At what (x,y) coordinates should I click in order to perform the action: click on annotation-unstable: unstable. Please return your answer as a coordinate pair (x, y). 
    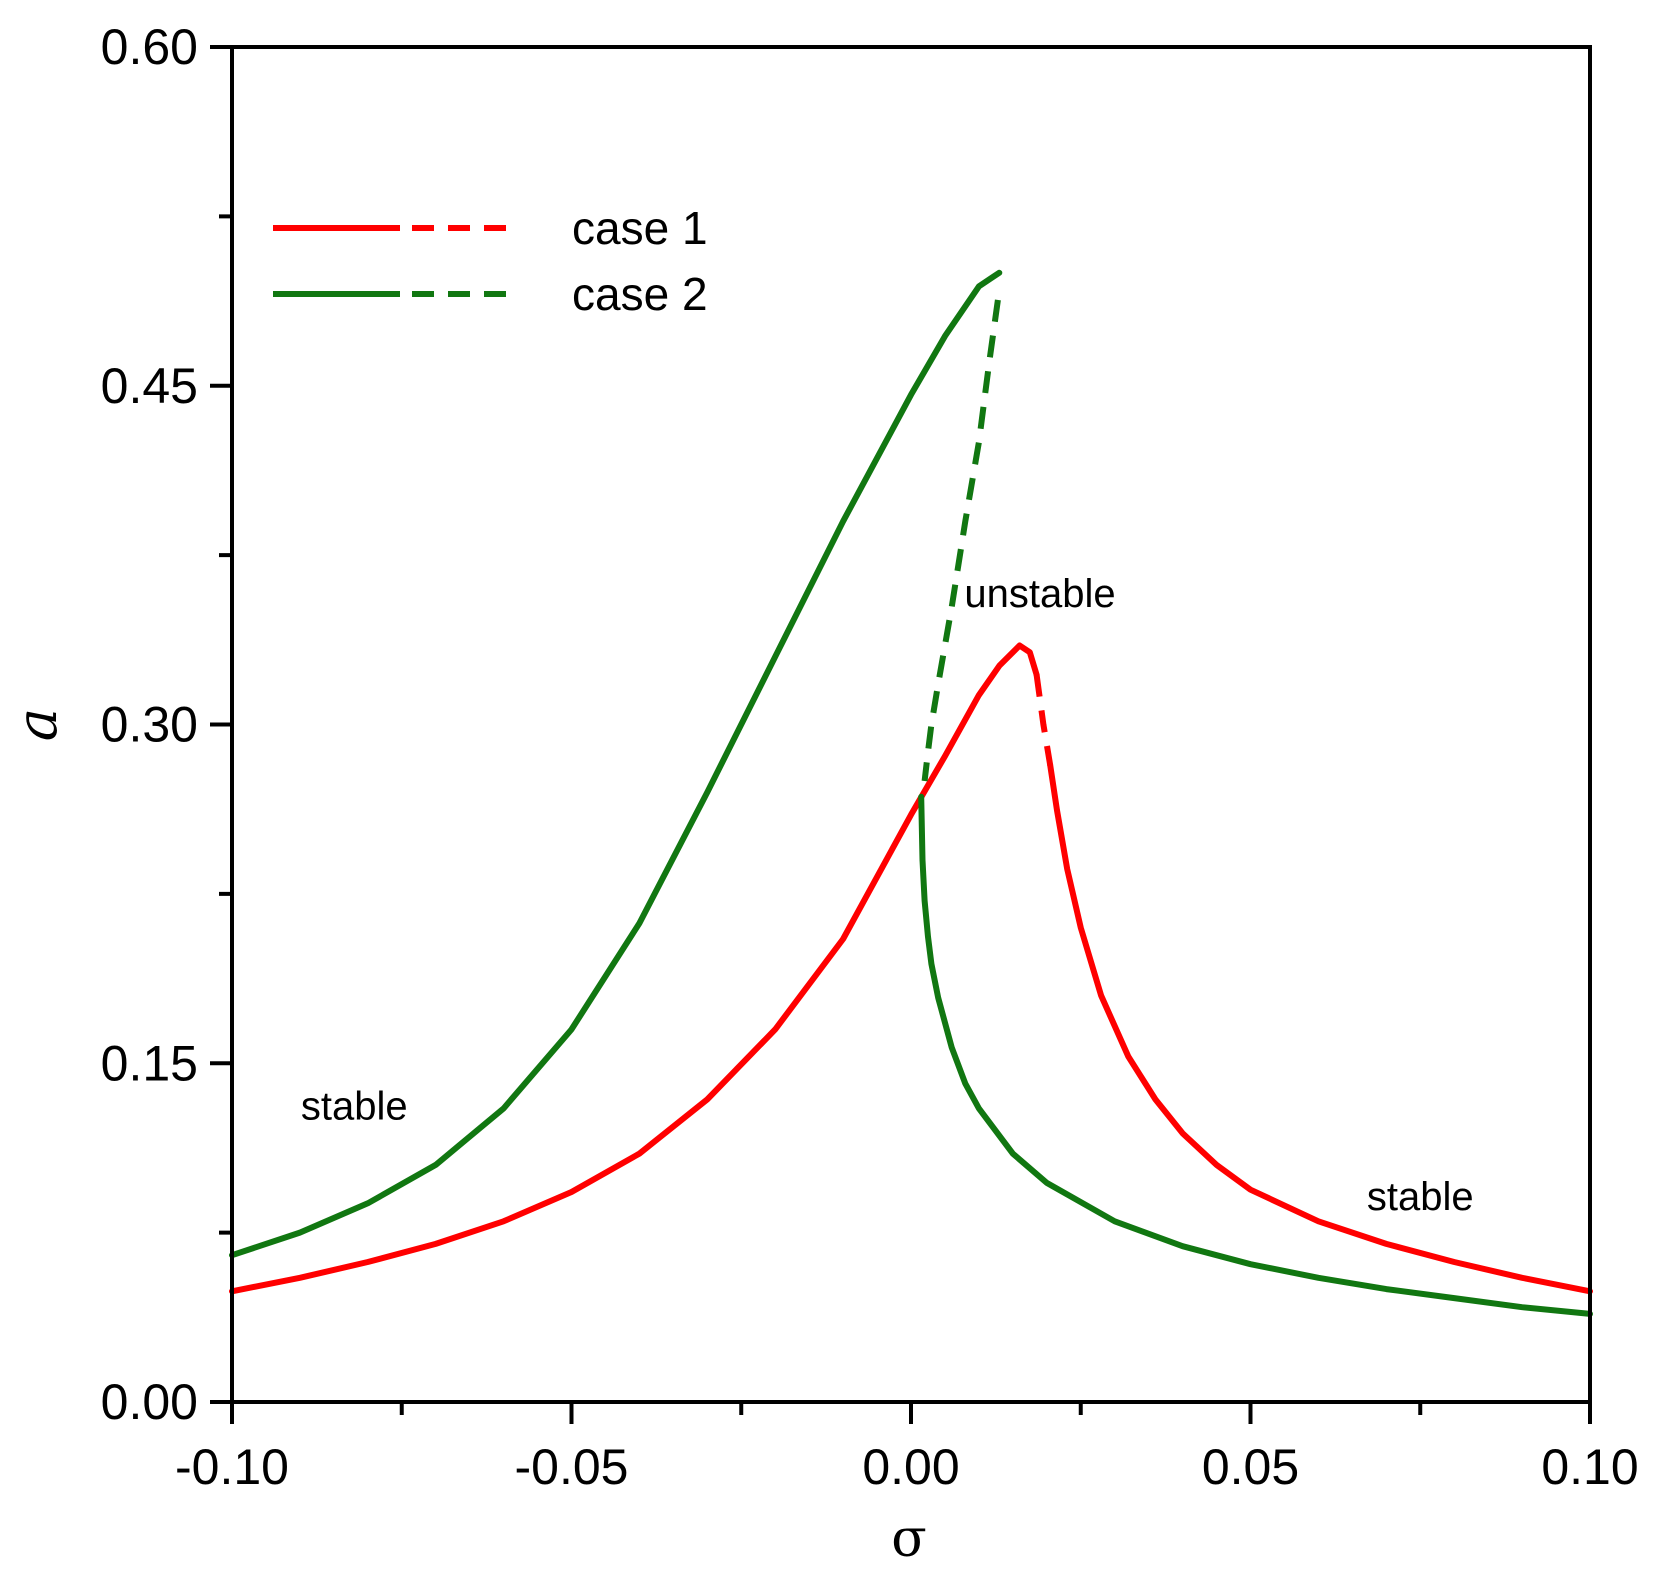
    Looking at the image, I should click on (1039, 594).